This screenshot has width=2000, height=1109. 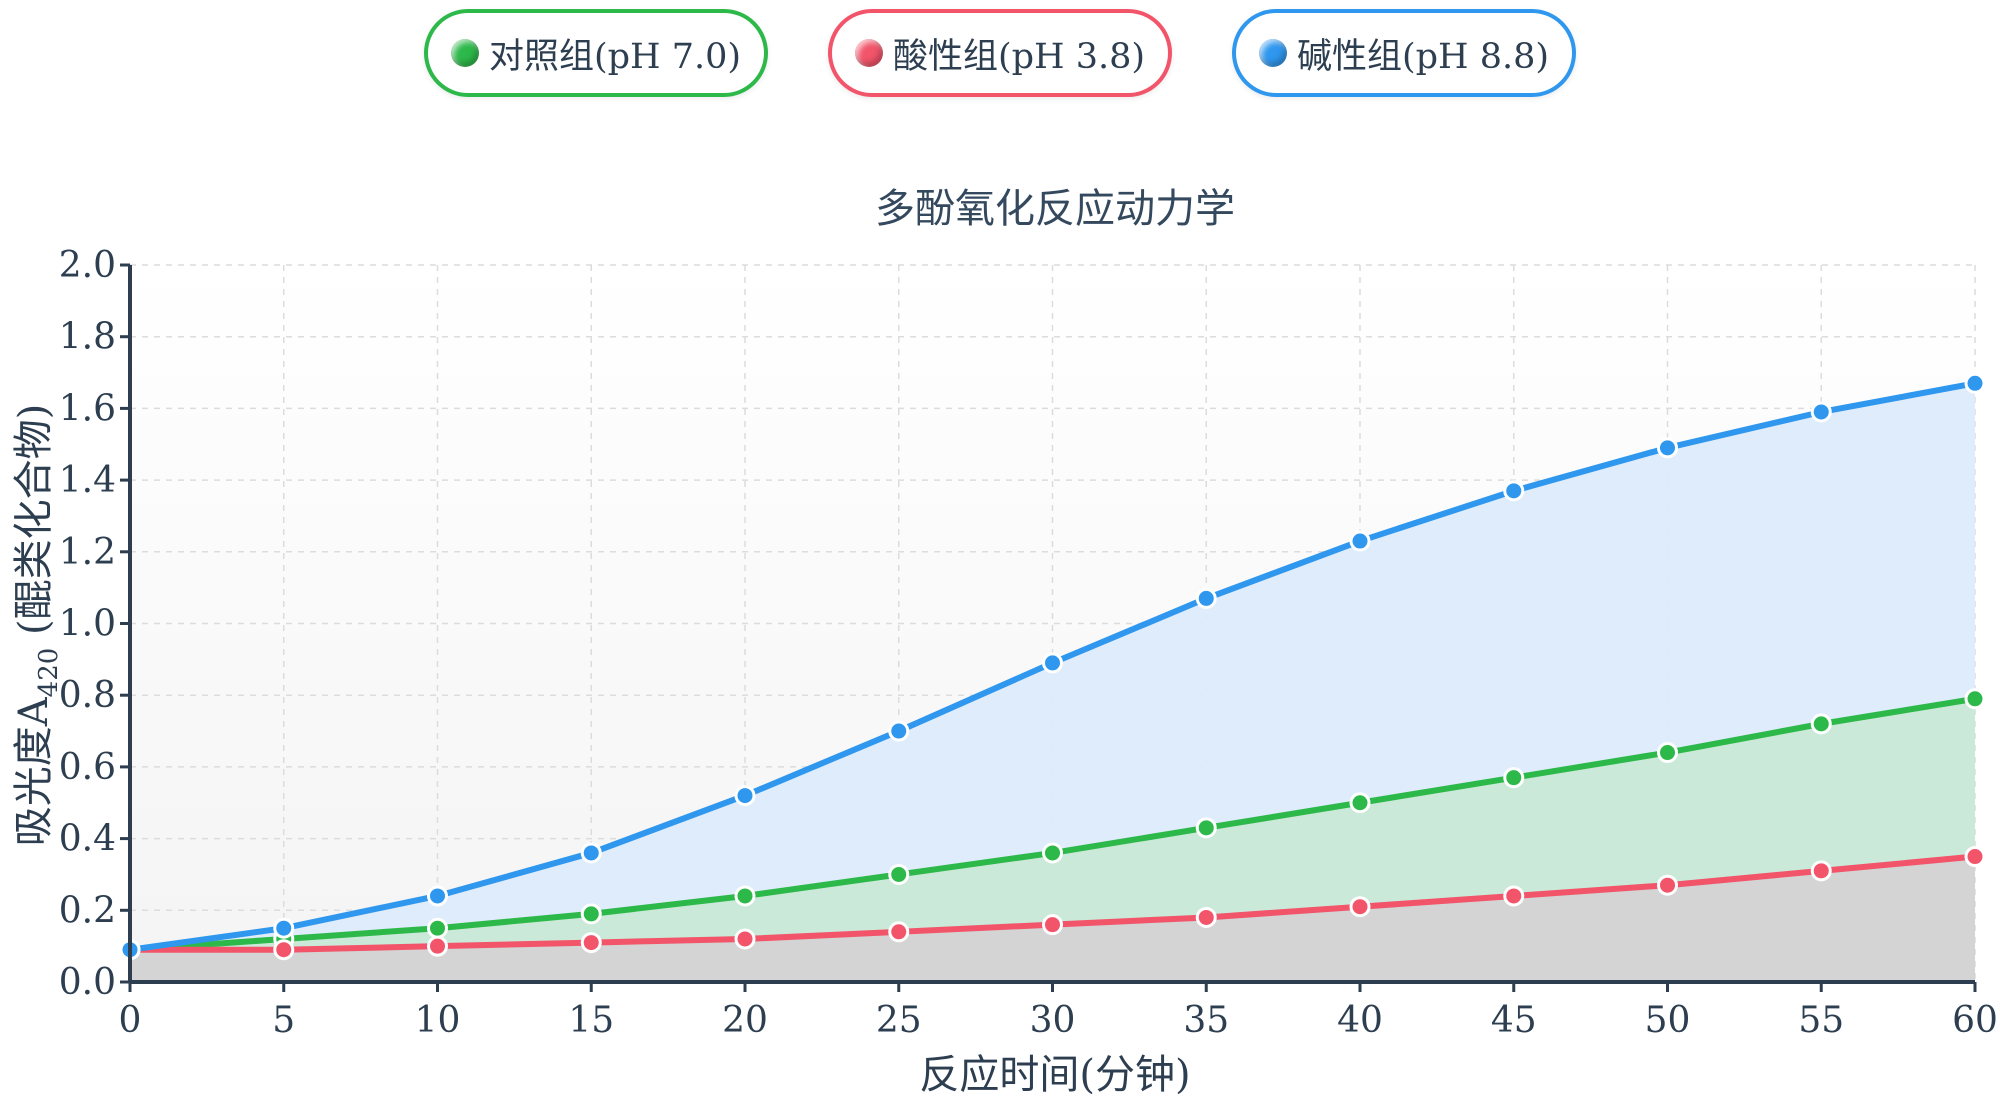 I want to click on y-axis-title: 吸光度A420 (醌类化合物), so click(x=37, y=625).